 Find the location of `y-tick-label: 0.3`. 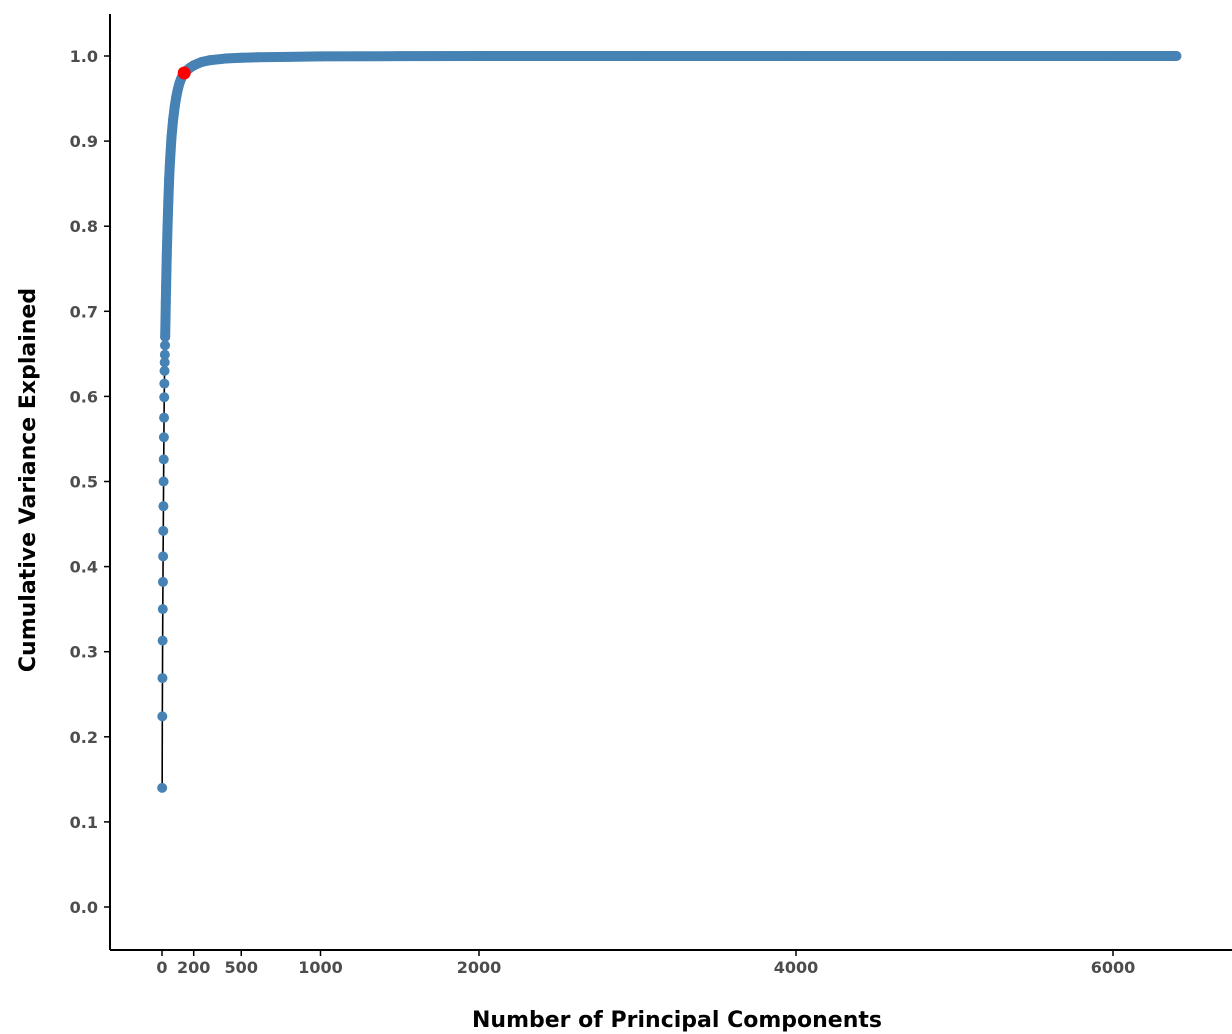

y-tick-label: 0.3 is located at coordinates (84, 652).